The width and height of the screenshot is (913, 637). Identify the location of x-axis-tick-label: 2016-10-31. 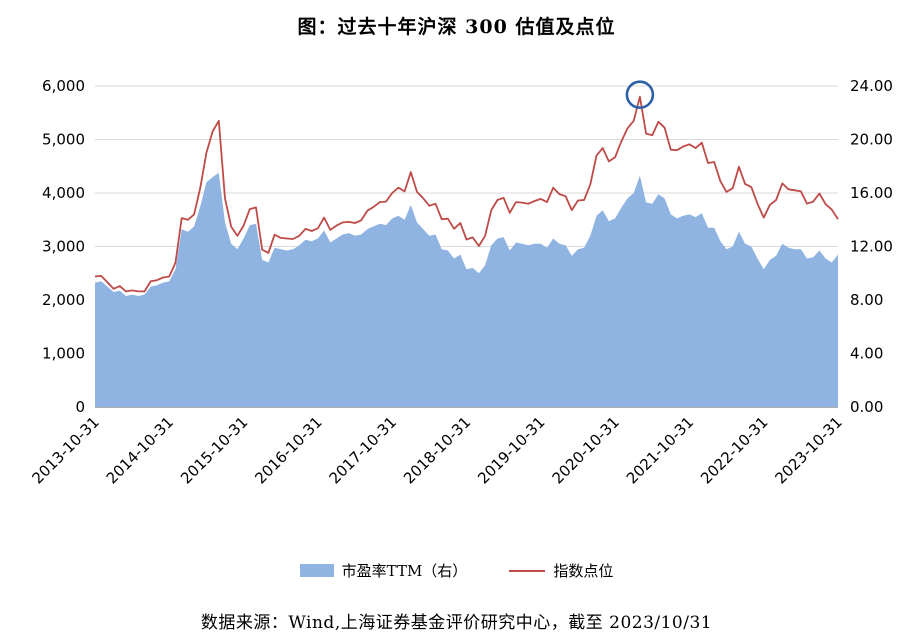
(288, 450).